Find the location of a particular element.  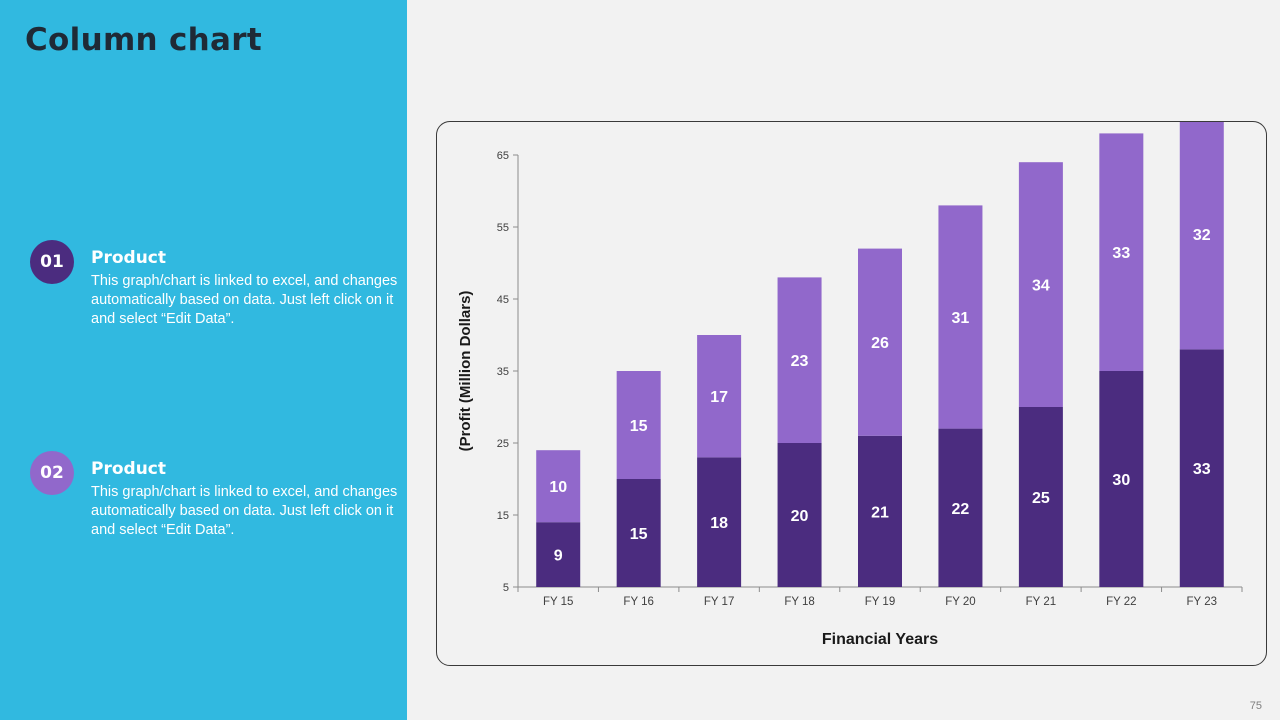

bar-data-label: 20 is located at coordinates (800, 516).